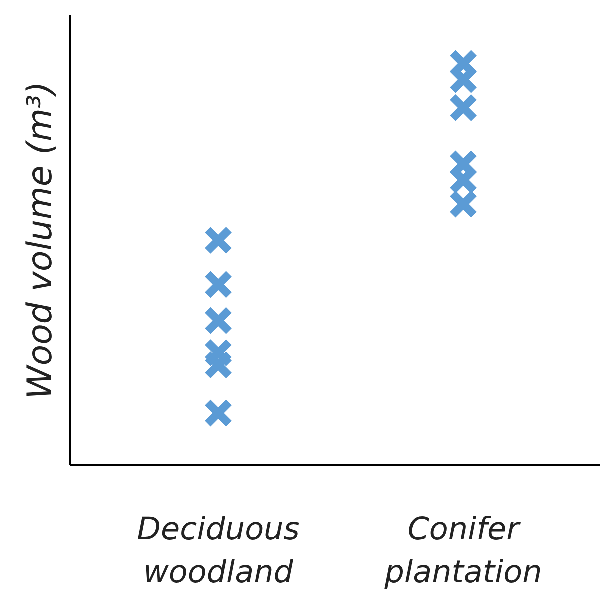 This screenshot has width=611, height=607. I want to click on x-tick-label: Conifer plantation, so click(463, 551).